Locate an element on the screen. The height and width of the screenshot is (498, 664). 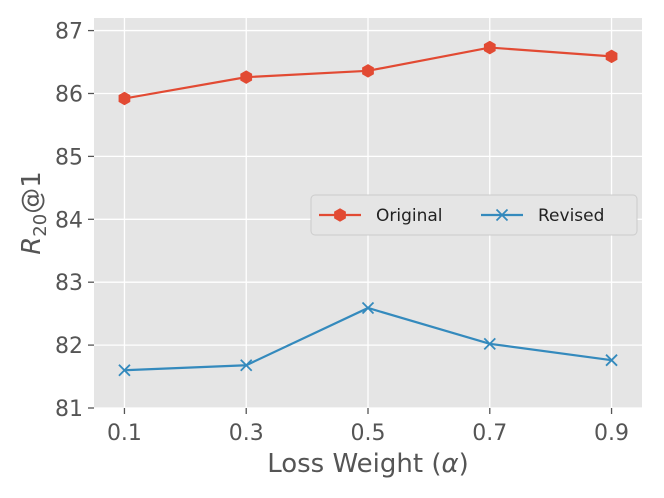
legend-box is located at coordinates (474, 215).